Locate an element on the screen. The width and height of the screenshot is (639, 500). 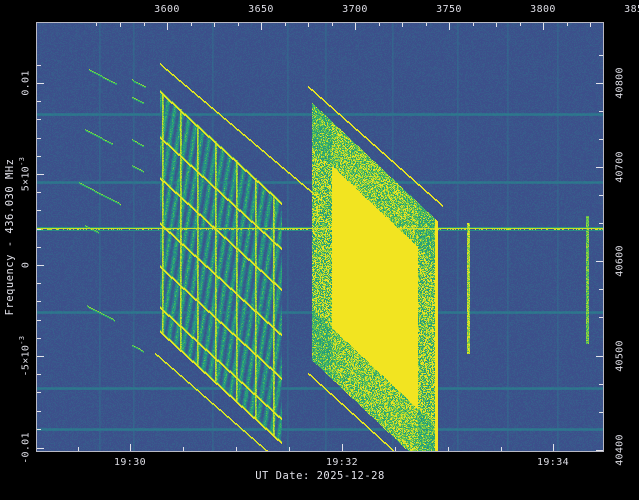
top-axis-tick-label: 3700 is located at coordinates (355, 9).